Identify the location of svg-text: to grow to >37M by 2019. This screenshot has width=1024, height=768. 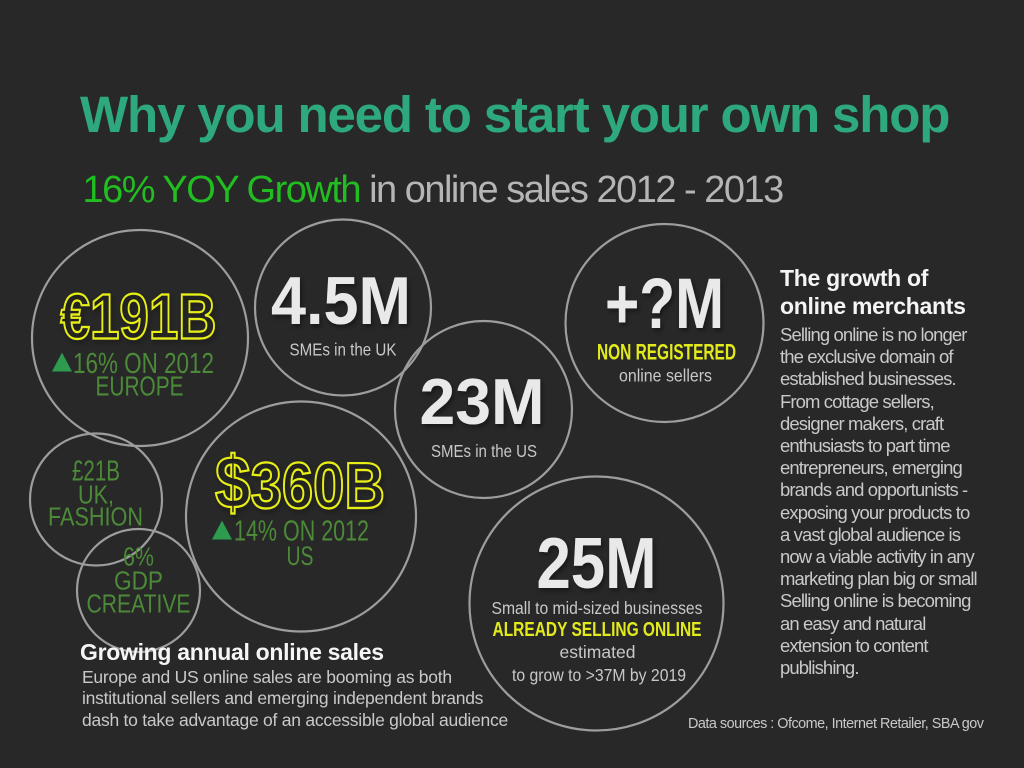
(599, 675).